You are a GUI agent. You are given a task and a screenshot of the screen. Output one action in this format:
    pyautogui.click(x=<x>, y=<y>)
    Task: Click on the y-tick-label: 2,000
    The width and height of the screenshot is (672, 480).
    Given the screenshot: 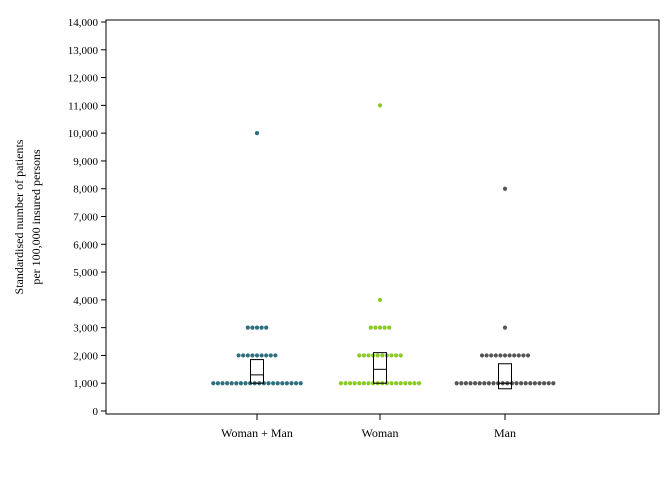 What is the action you would take?
    pyautogui.click(x=85, y=356)
    